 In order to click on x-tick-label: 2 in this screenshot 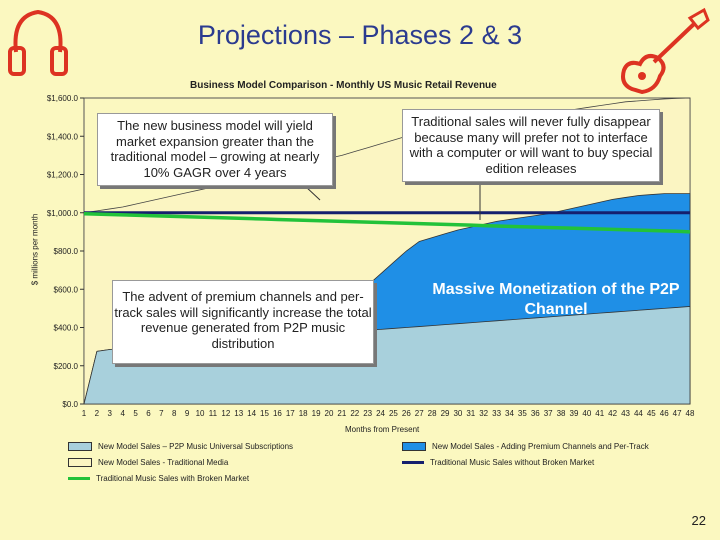, I will do `click(97, 413)`.